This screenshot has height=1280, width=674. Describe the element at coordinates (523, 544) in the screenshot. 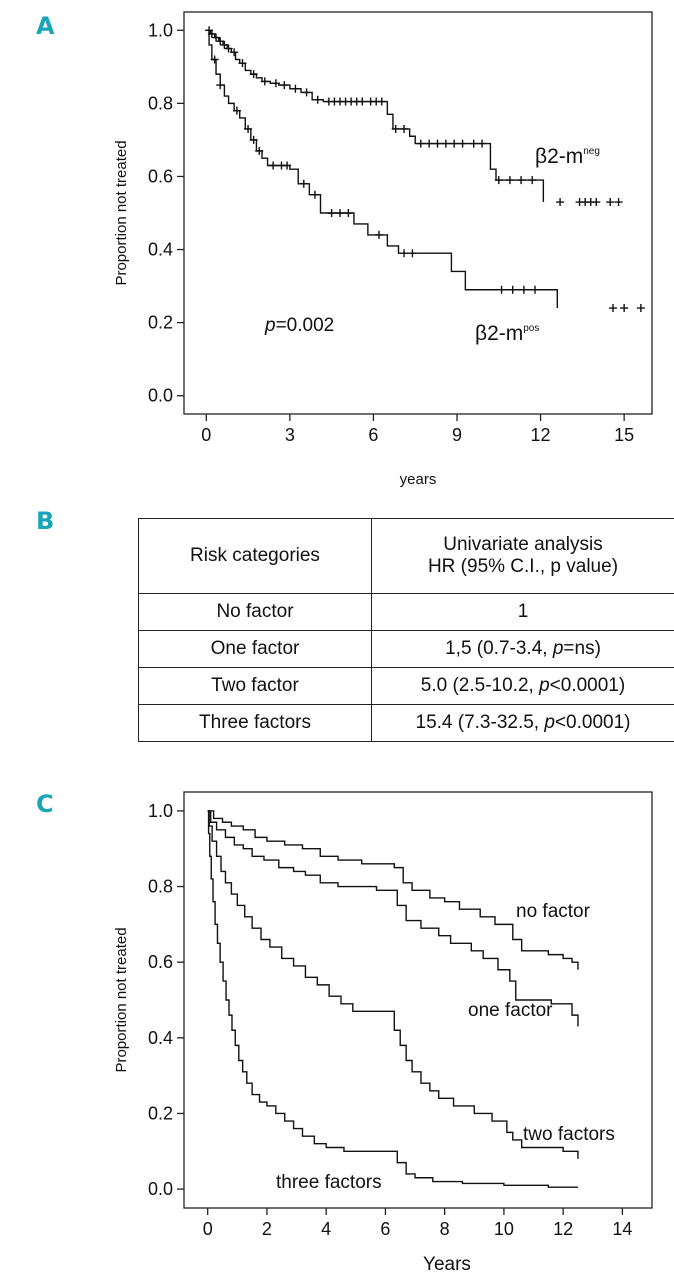

I see `header-univariate-line1: Univariate analysis` at that location.